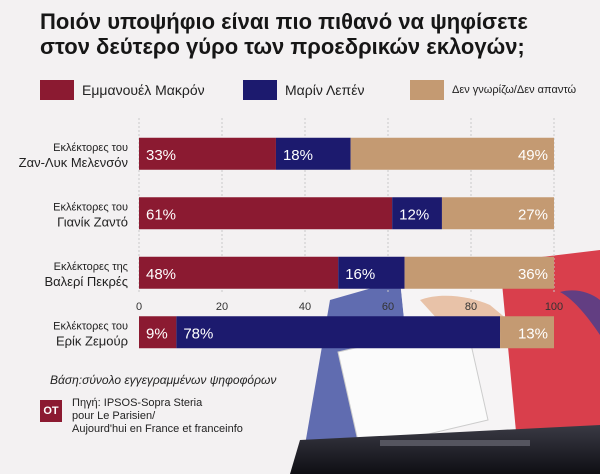 This screenshot has width=600, height=474. What do you see at coordinates (427, 90) in the screenshot?
I see `legend-swatch-dontknow` at bounding box center [427, 90].